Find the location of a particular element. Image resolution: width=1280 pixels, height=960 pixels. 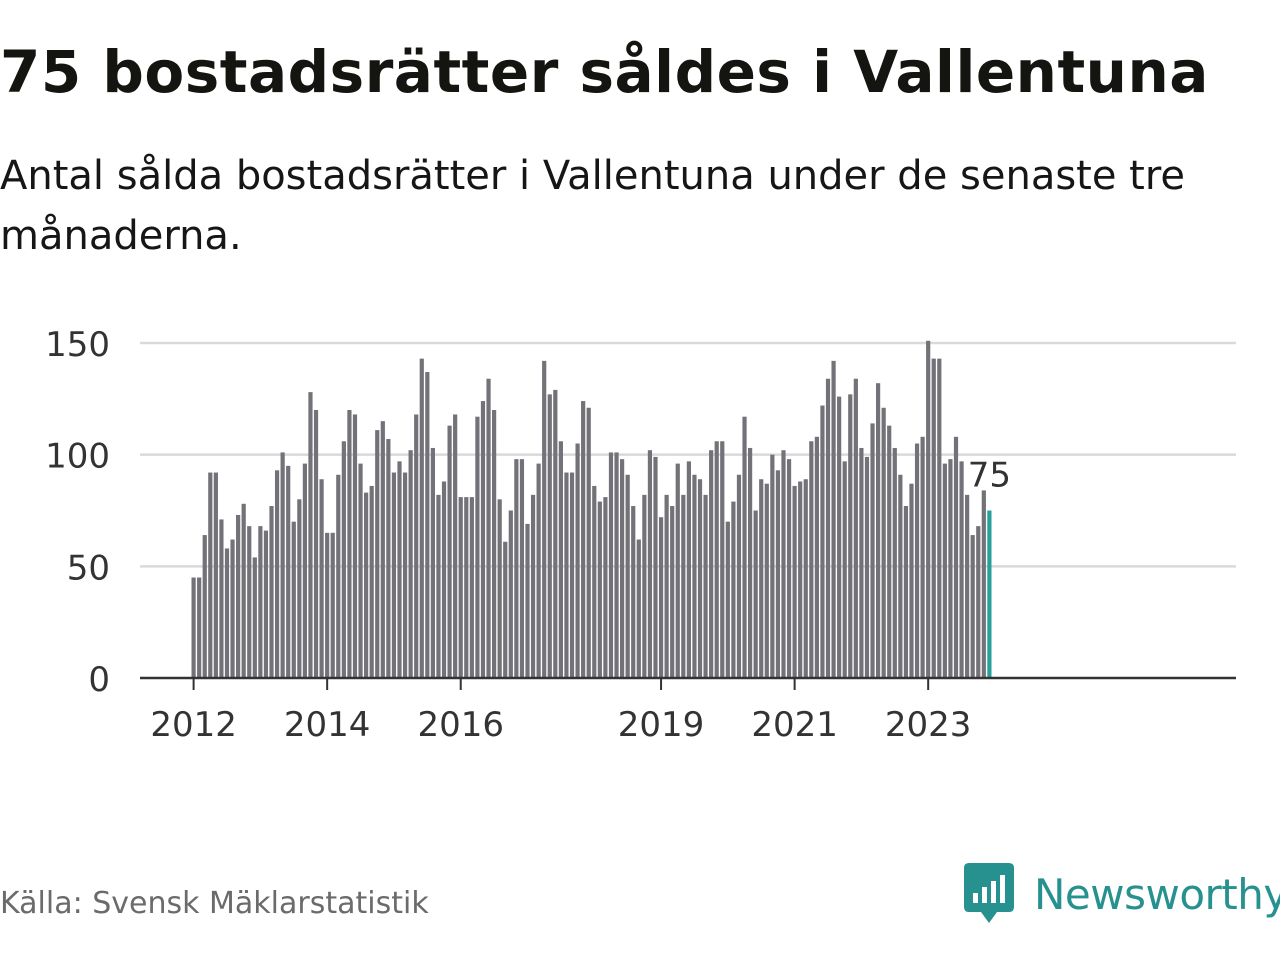

last-value-label: 75 is located at coordinates (989, 476).